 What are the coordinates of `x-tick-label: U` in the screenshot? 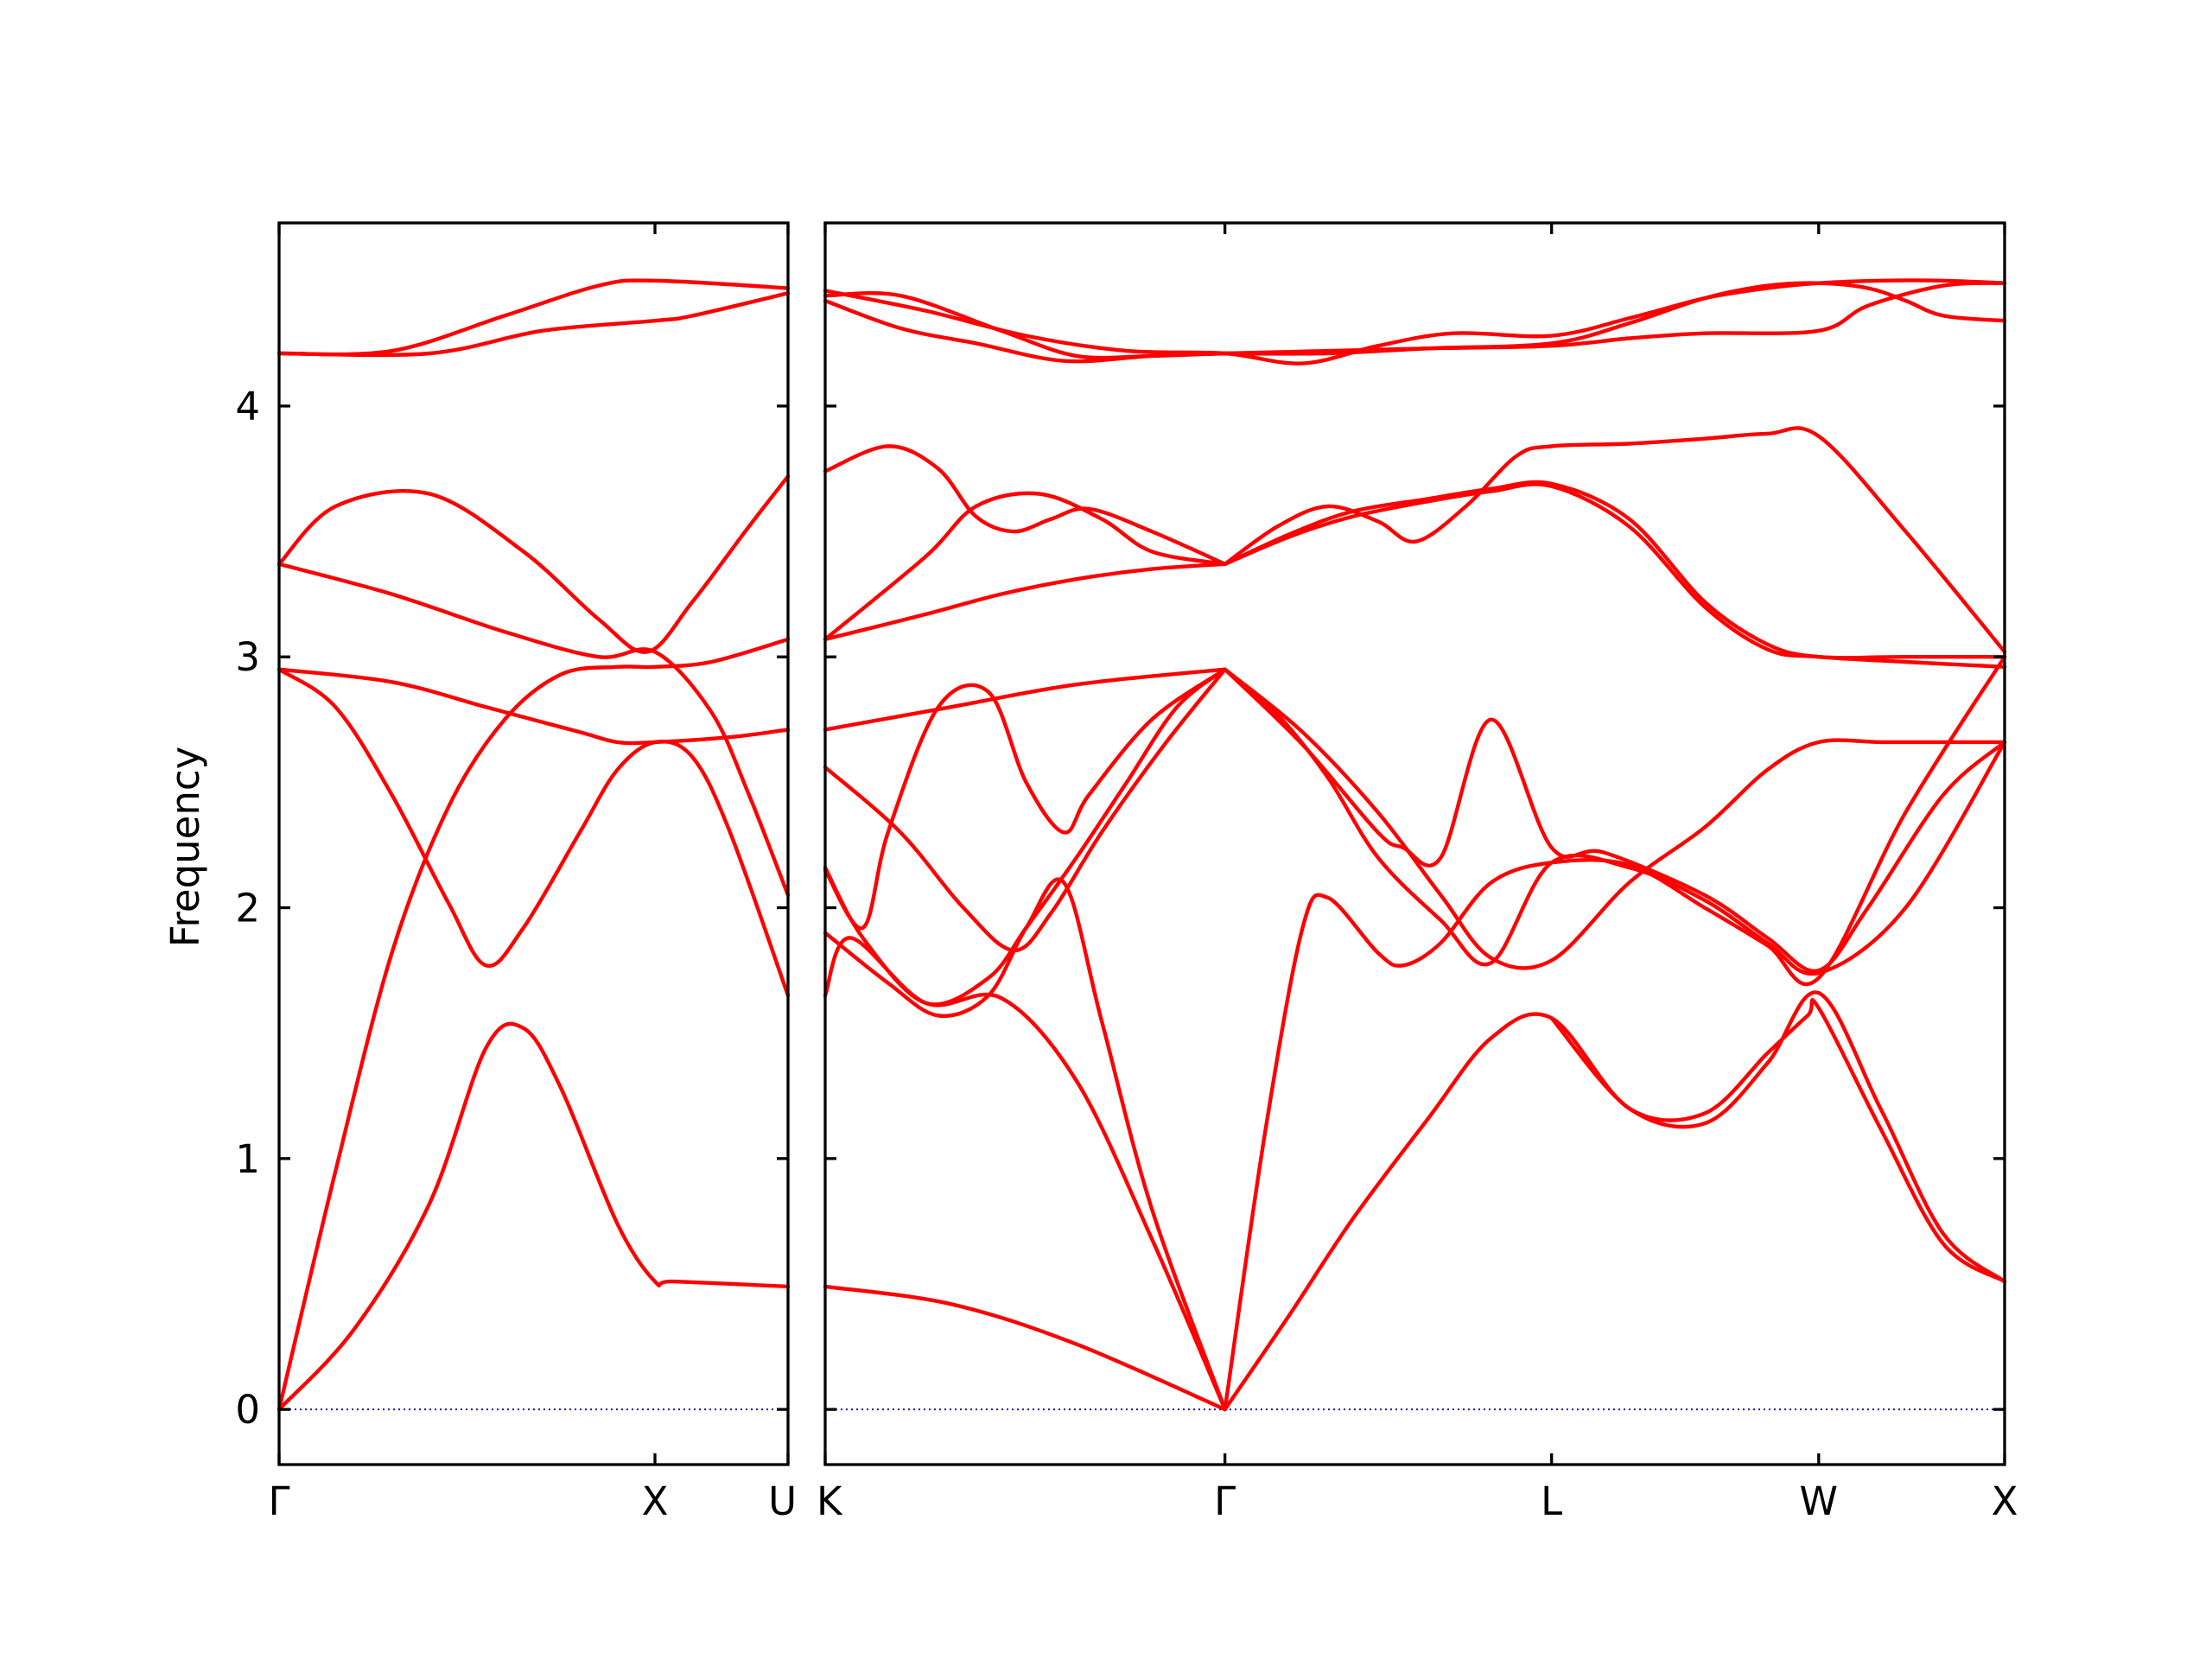 It's located at (782, 1501).